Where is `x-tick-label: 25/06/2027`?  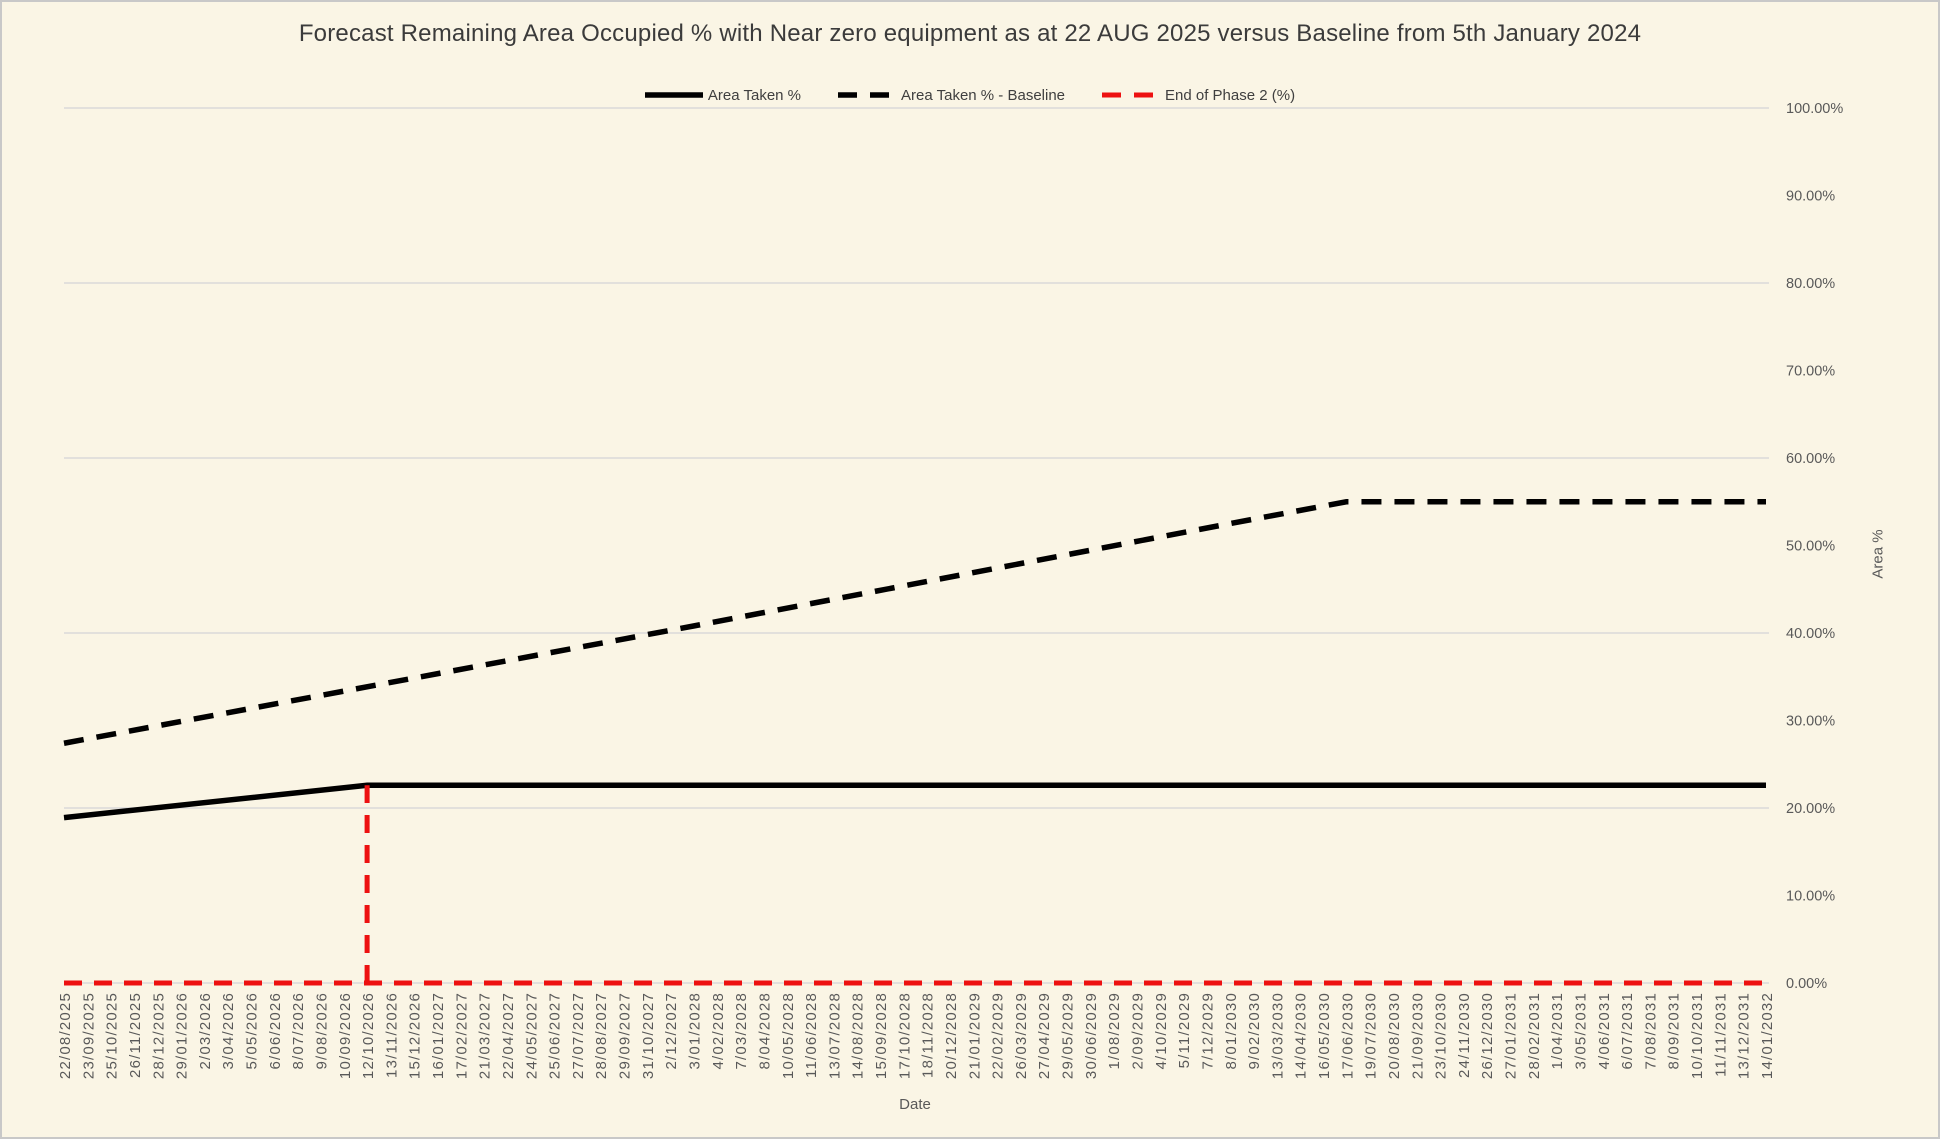
x-tick-label: 25/06/2027 is located at coordinates (555, 1035).